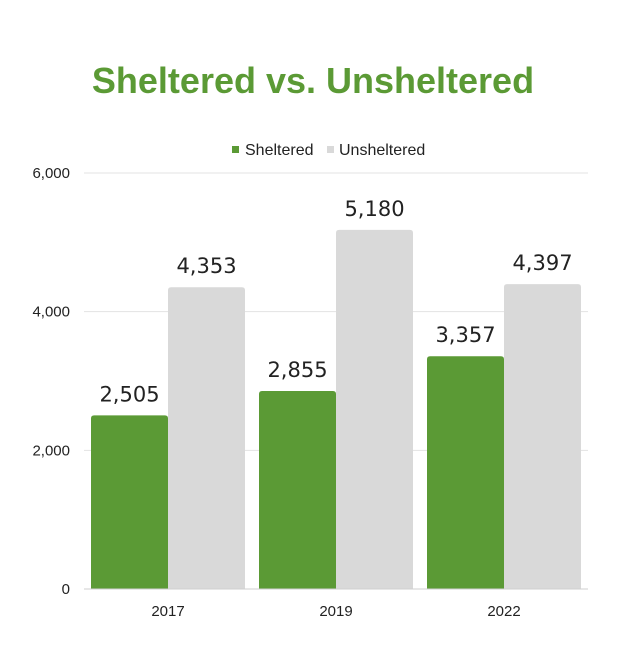 The height and width of the screenshot is (666, 636). Describe the element at coordinates (335, 611) in the screenshot. I see `x-tick-label: 2019` at that location.